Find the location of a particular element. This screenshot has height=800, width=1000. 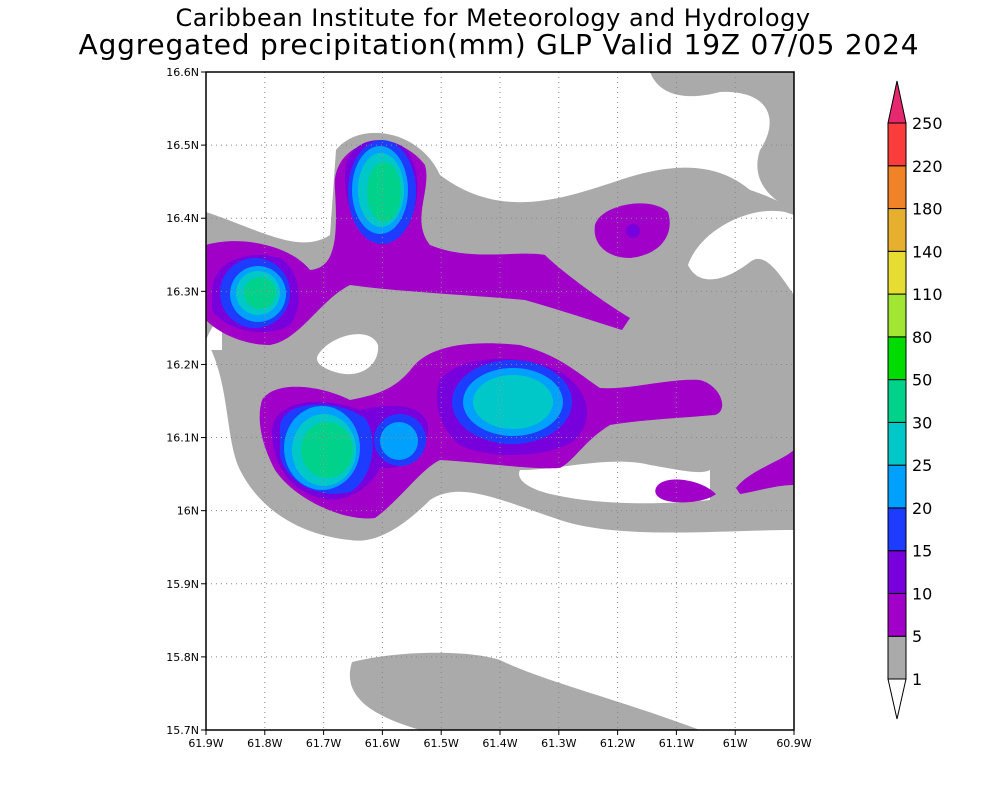

rain-area-20-25mm is located at coordinates (399, 441).